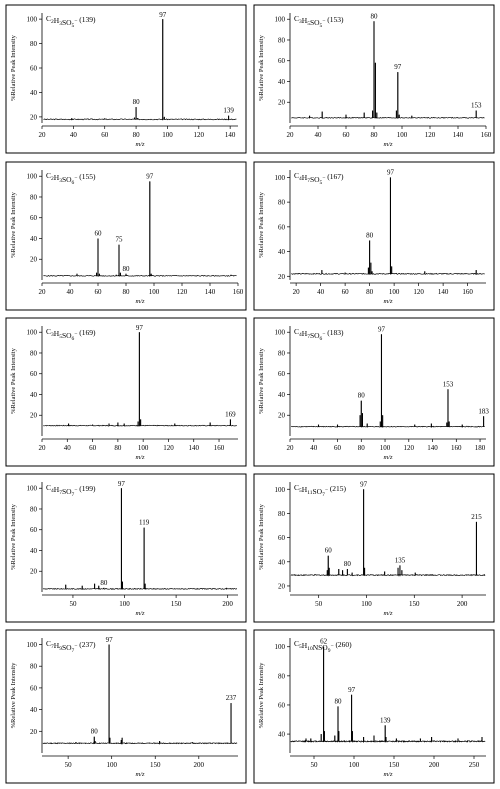 The width and height of the screenshot is (500, 789). Describe the element at coordinates (231, 698) in the screenshot. I see `peak-label: 237` at that location.